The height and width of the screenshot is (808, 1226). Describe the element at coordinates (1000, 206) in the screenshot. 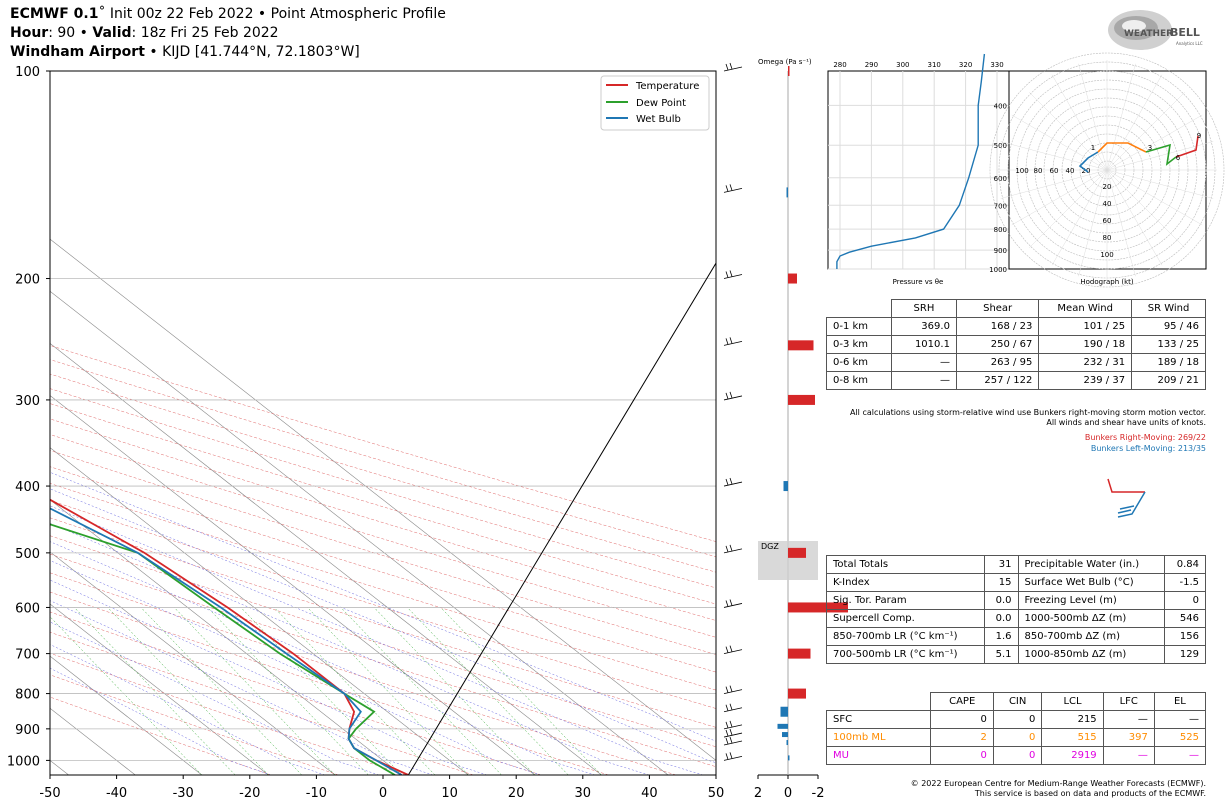

I see `te-y-tick-label: 700` at that location.